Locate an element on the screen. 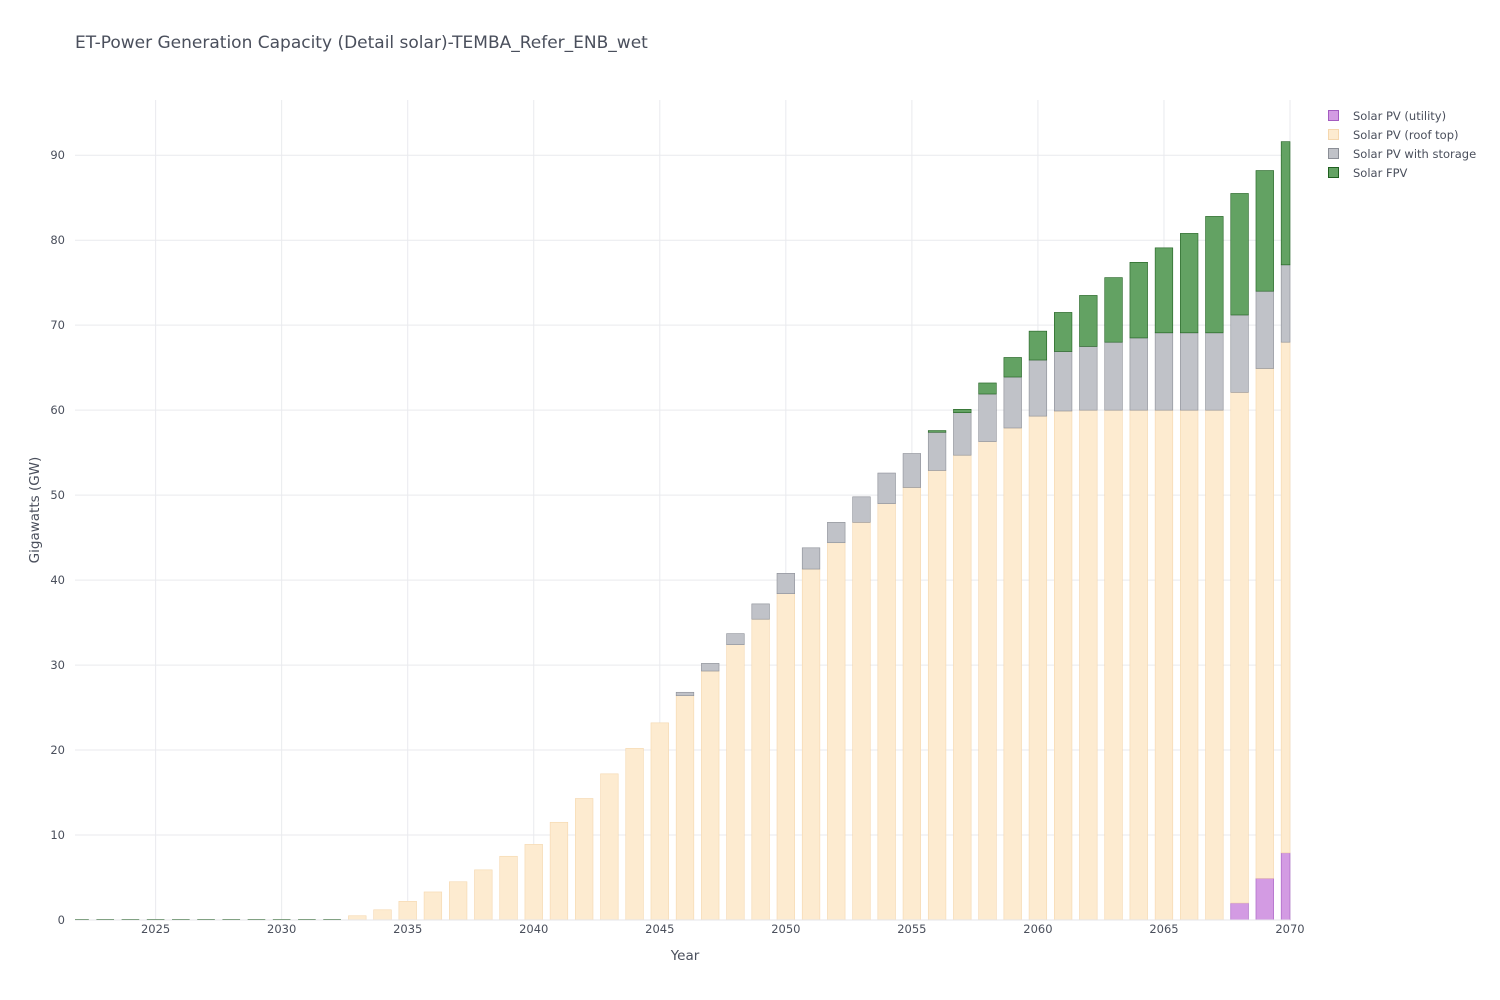 Image resolution: width=1500 pixels, height=1000 pixels. legend-label: Solar PV (roof top) is located at coordinates (1406, 134).